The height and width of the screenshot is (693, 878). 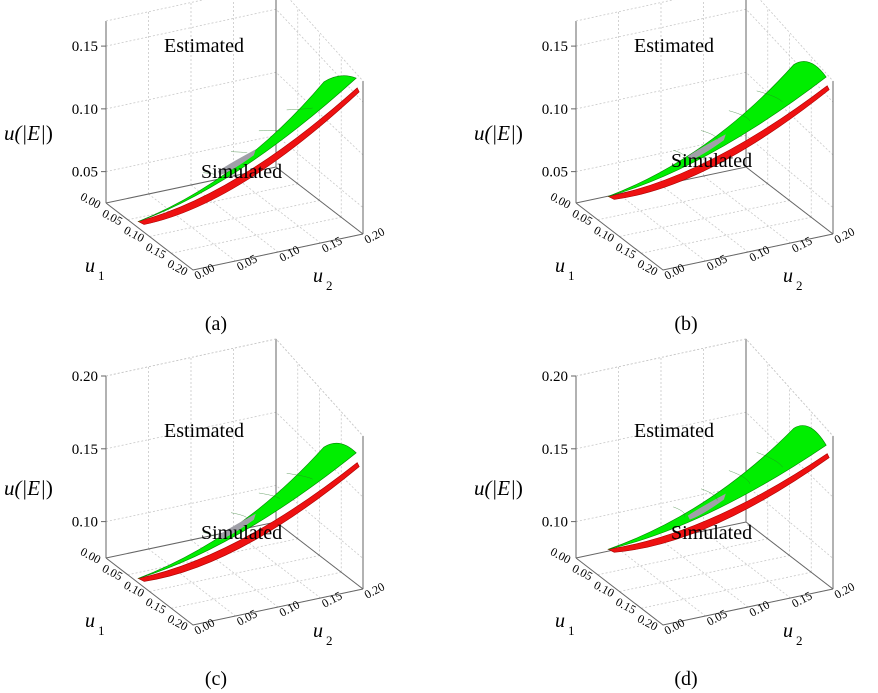 I want to click on u1-tick-label: 0.20, so click(x=647, y=622).